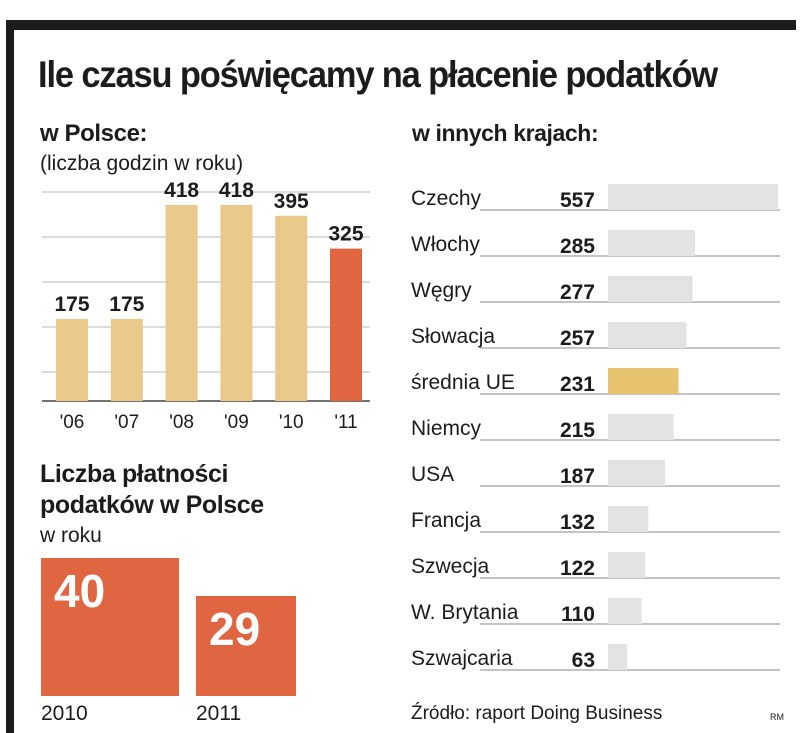 The height and width of the screenshot is (733, 805). What do you see at coordinates (577, 476) in the screenshot?
I see `country-value-label-6: 187` at bounding box center [577, 476].